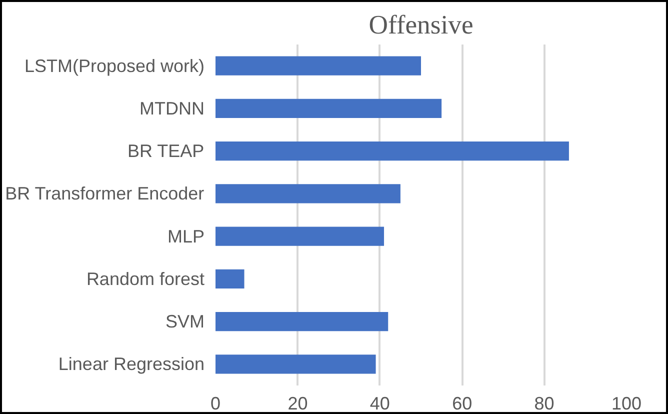 The height and width of the screenshot is (414, 668). I want to click on y-tick-label: SVM, so click(185, 322).